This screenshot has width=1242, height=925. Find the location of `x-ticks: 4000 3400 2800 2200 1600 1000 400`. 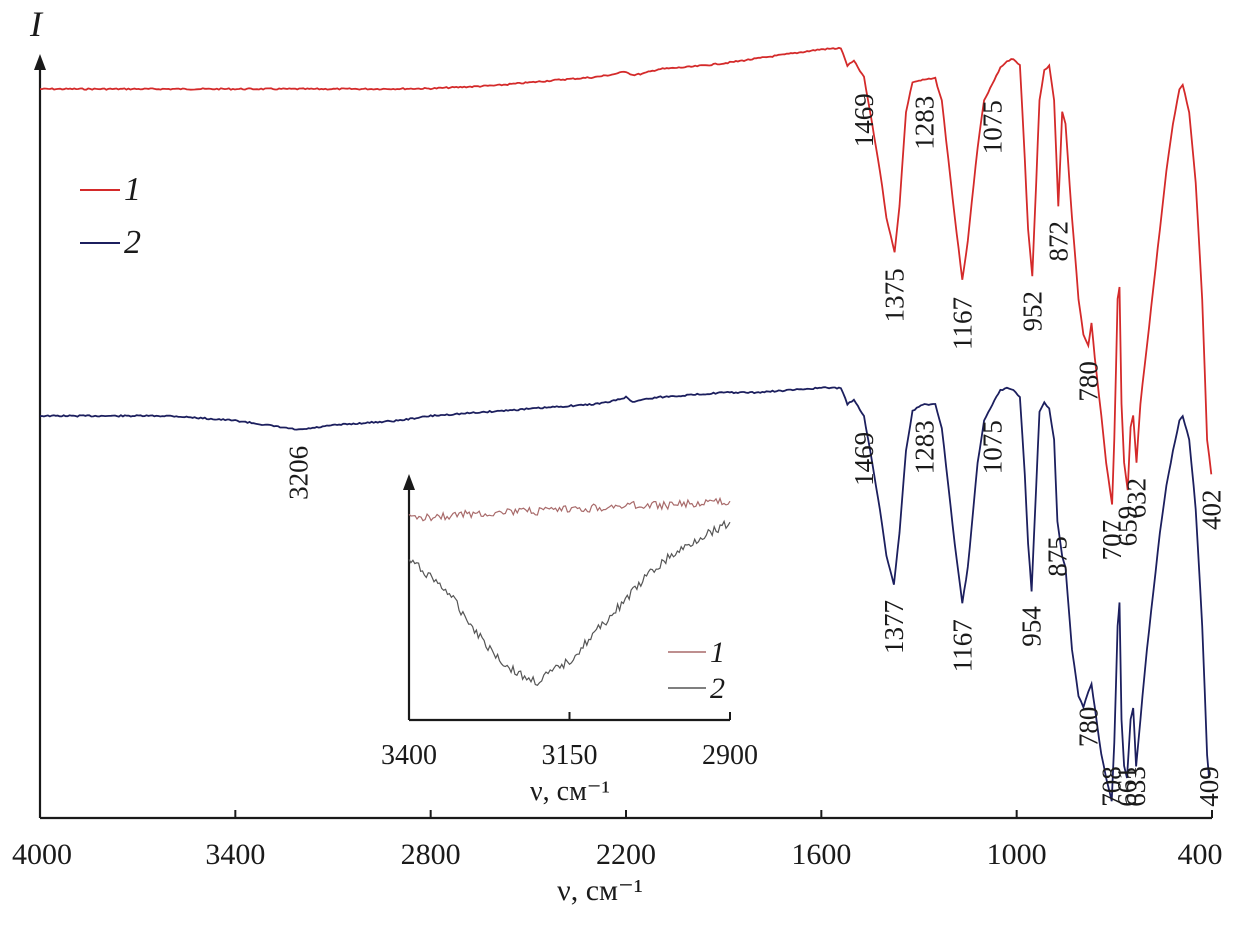

x-ticks: 4000 3400 2800 2200 1600 1000 400 is located at coordinates (617, 840).